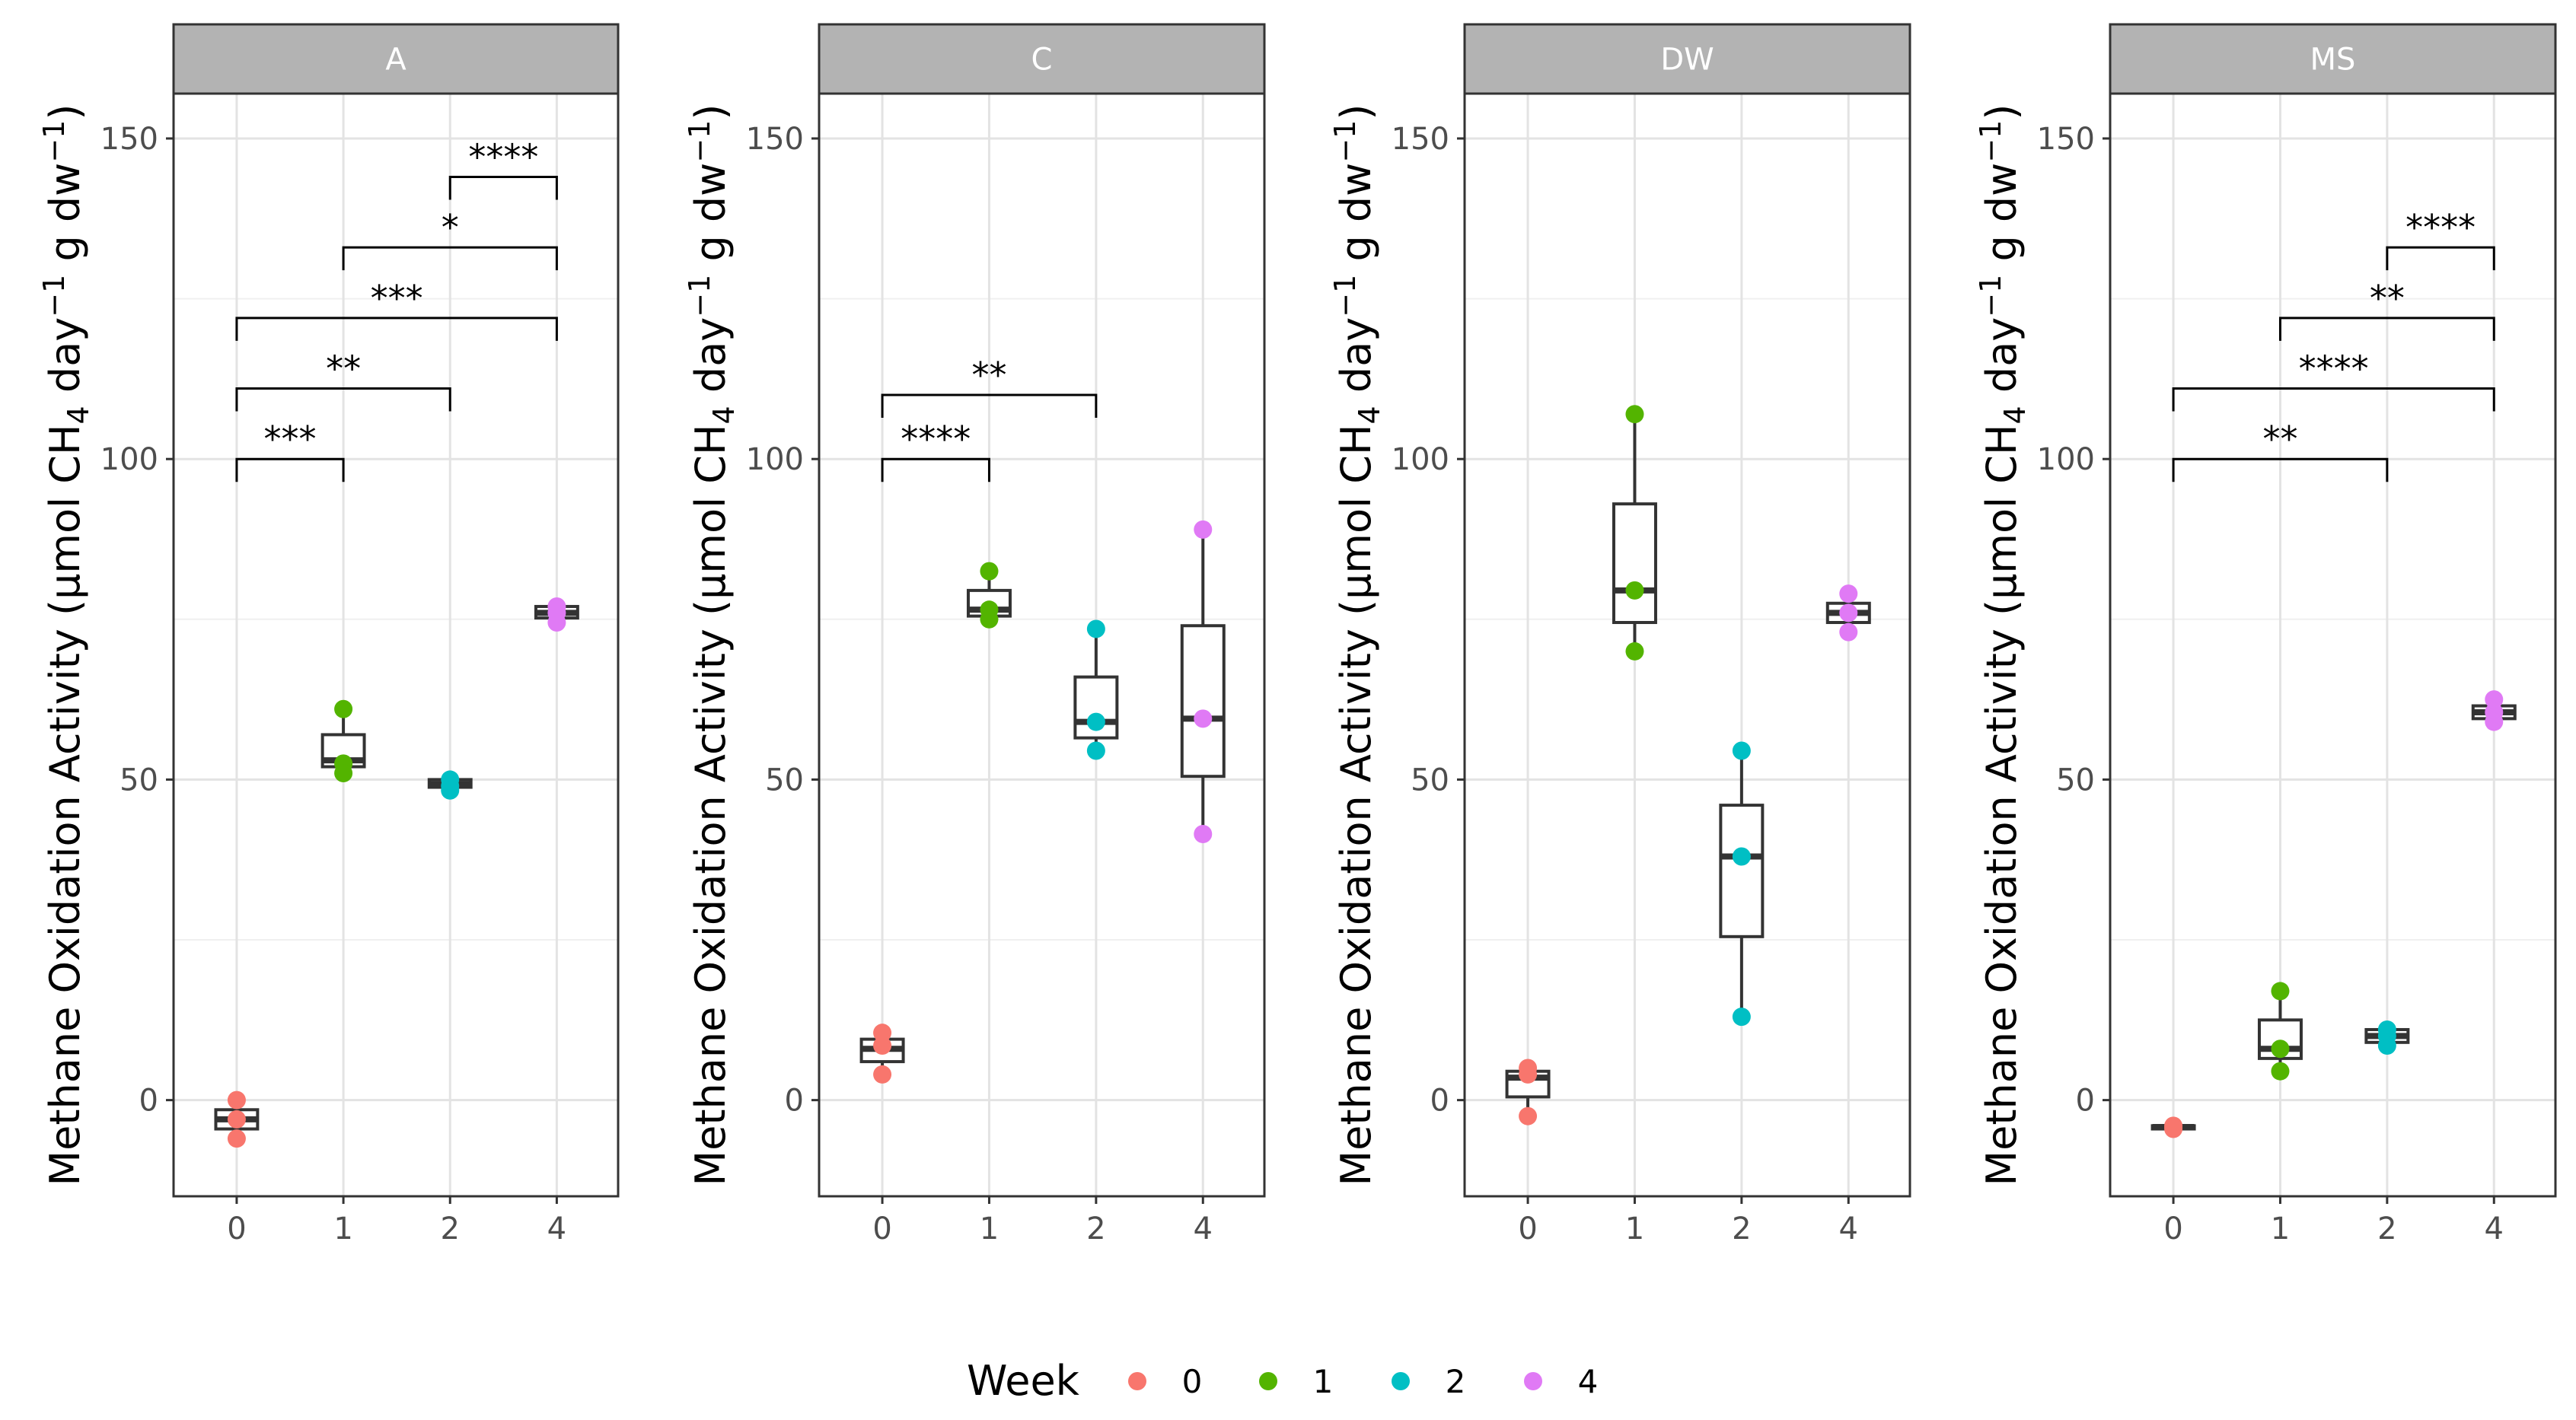  Describe the element at coordinates (1456, 1381) in the screenshot. I see `legend-label-week-2: 2` at that location.